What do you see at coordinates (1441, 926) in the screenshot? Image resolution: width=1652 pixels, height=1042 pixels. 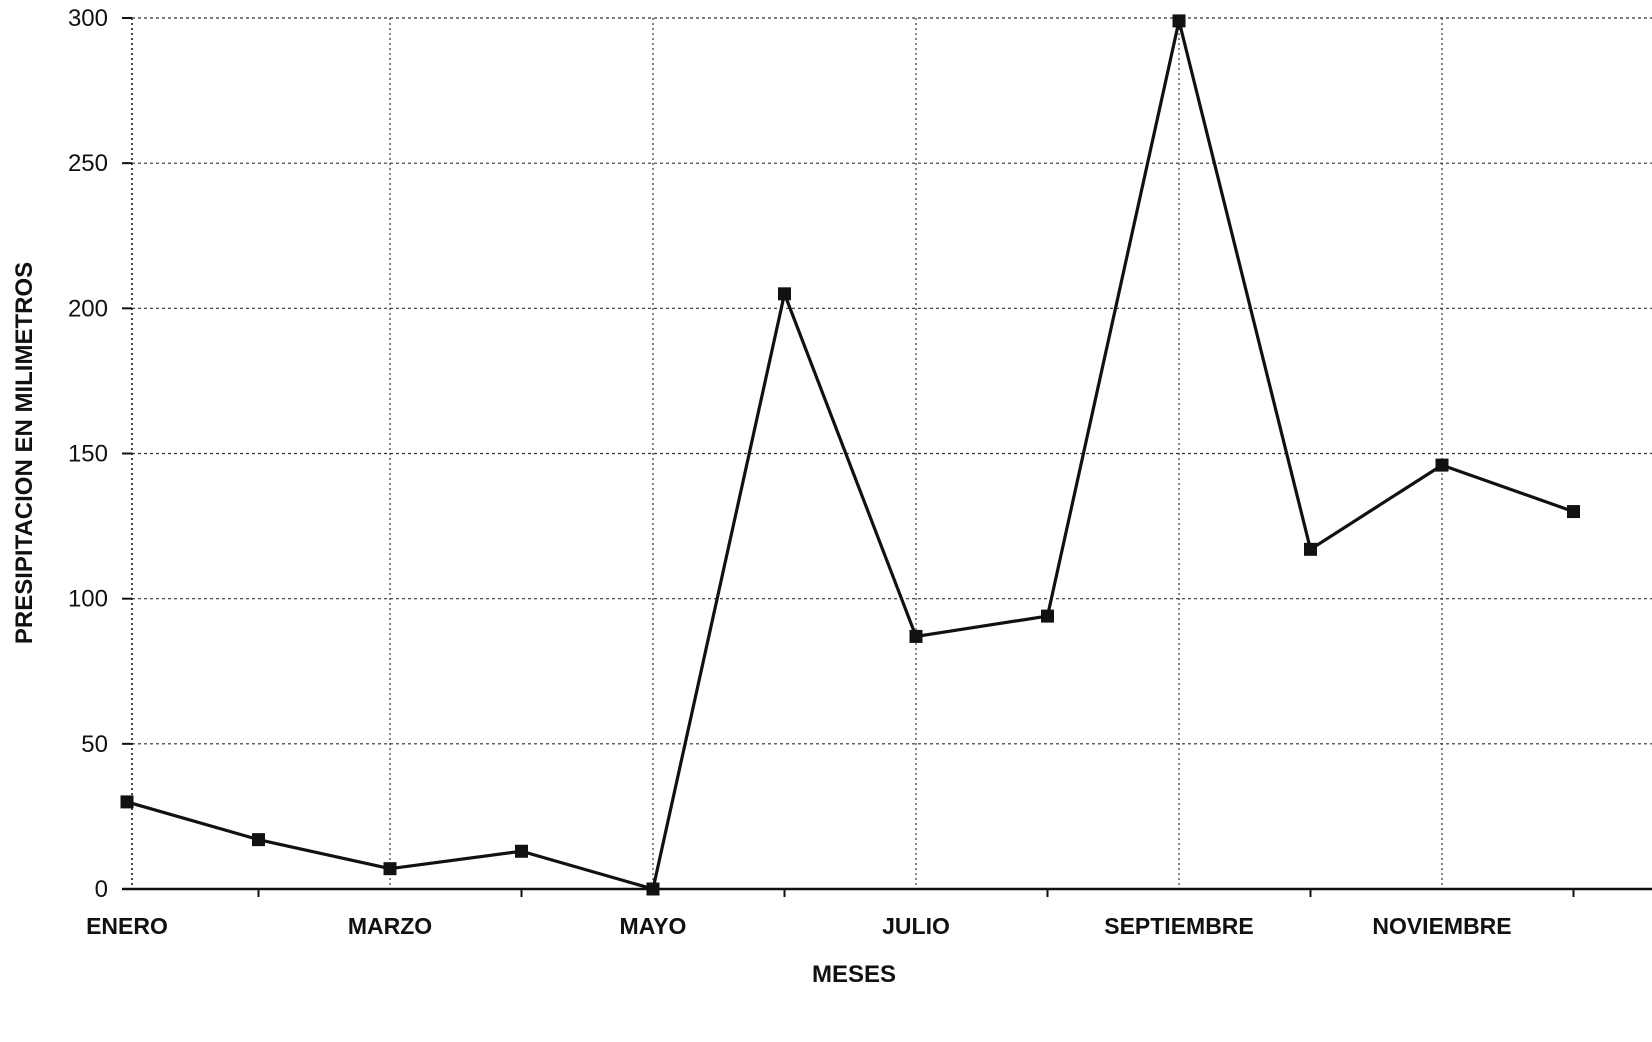 I see `x-tick-label: NOVIEMBRE` at bounding box center [1441, 926].